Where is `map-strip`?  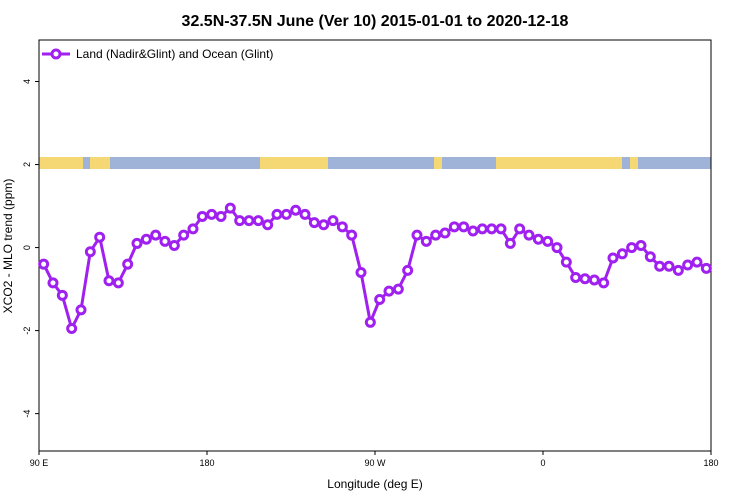
map-strip is located at coordinates (375, 163).